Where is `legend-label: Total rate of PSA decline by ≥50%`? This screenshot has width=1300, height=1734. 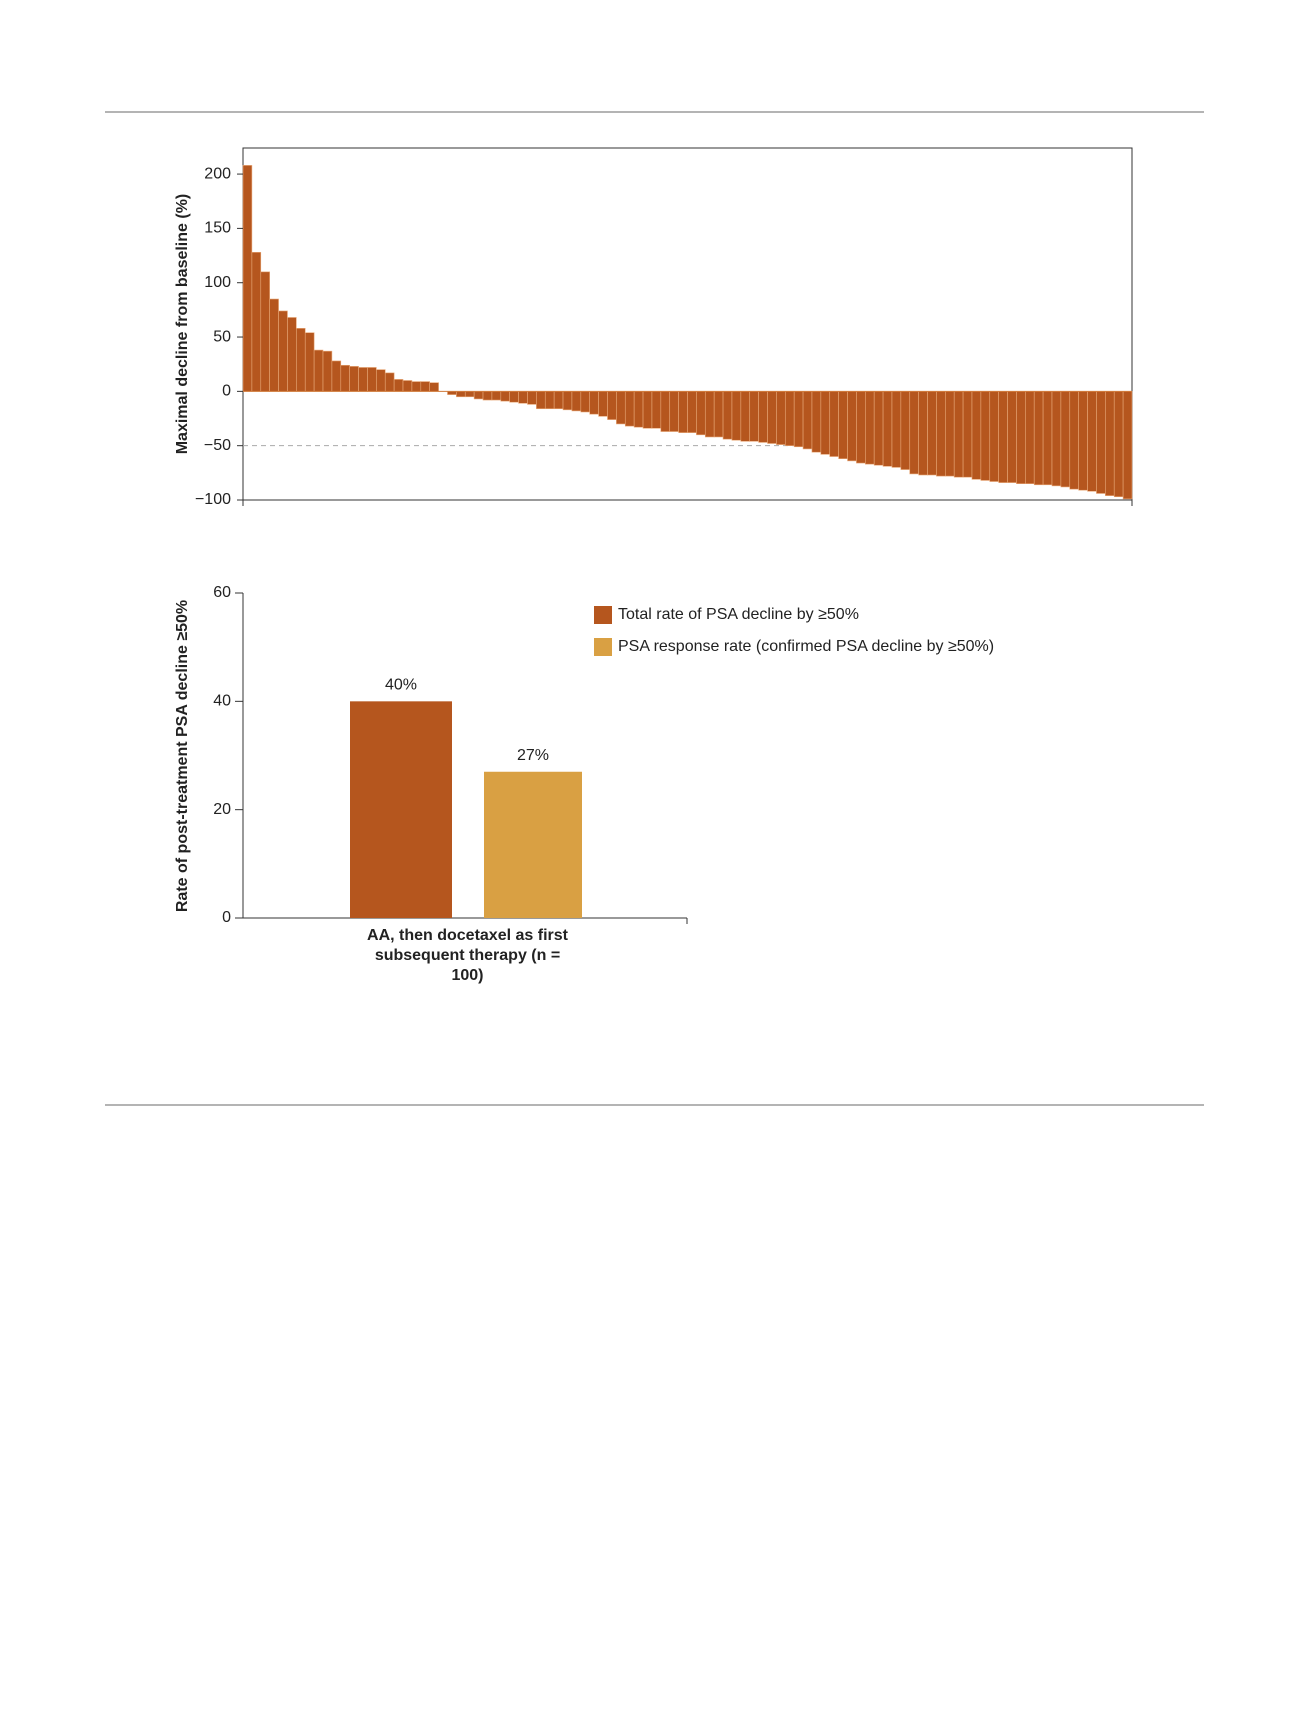 legend-label: Total rate of PSA decline by ≥50% is located at coordinates (738, 614).